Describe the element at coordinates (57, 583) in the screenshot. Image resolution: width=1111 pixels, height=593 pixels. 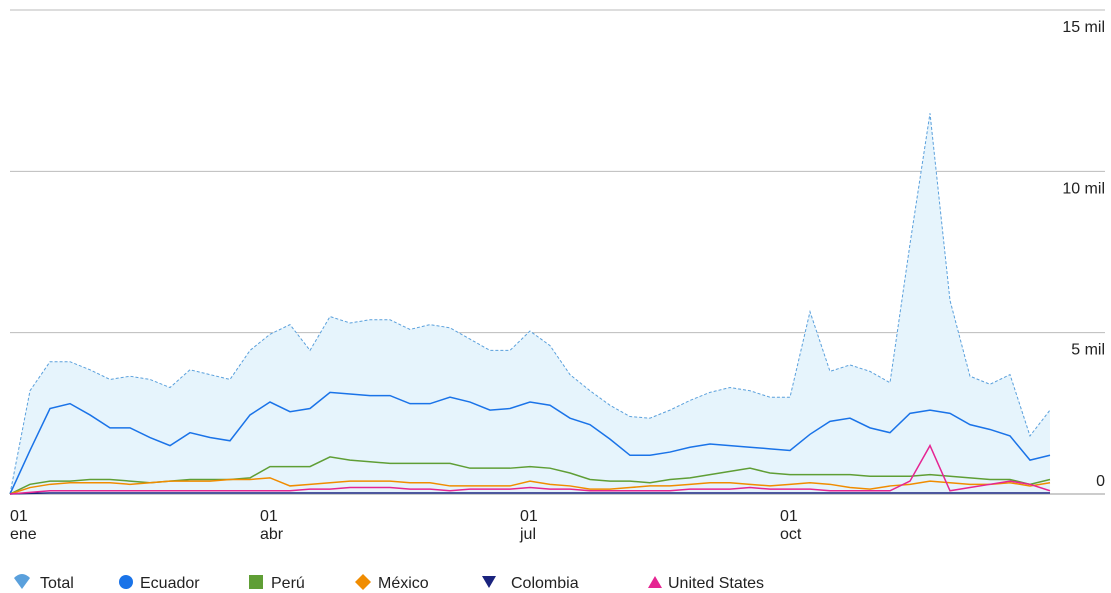
I see `legend-label: Total` at that location.